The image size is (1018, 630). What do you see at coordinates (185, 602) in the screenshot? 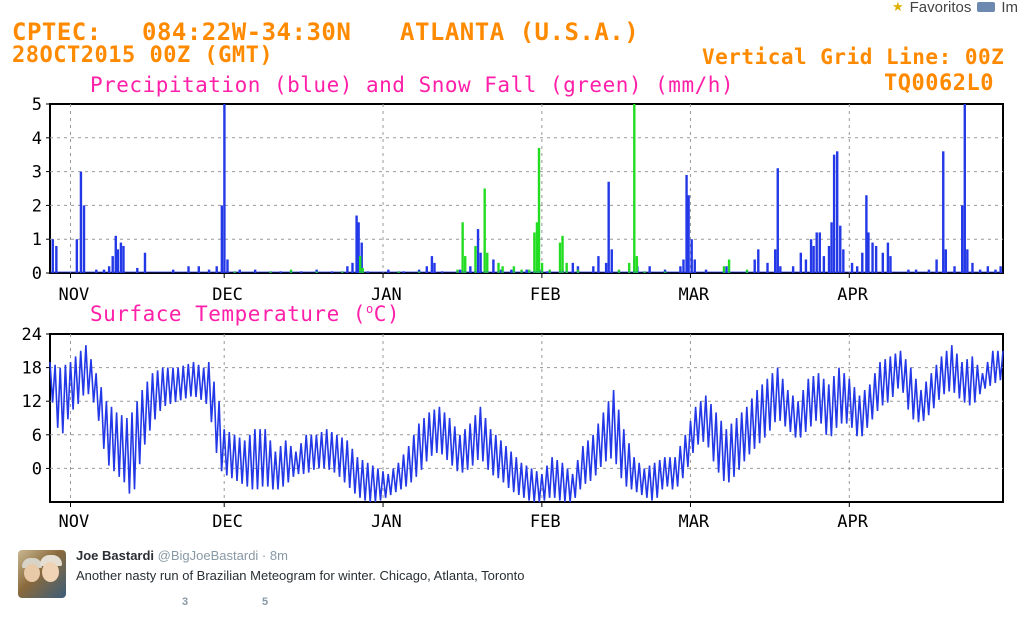
I see `retweet-count: 3` at bounding box center [185, 602].